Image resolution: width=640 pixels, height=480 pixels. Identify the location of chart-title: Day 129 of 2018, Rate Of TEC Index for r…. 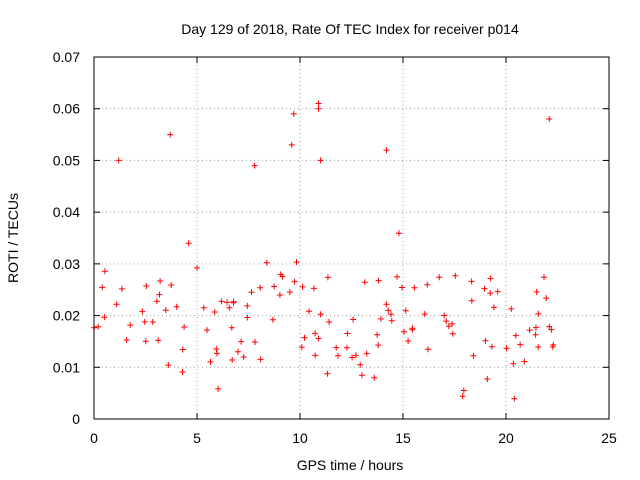
(350, 29).